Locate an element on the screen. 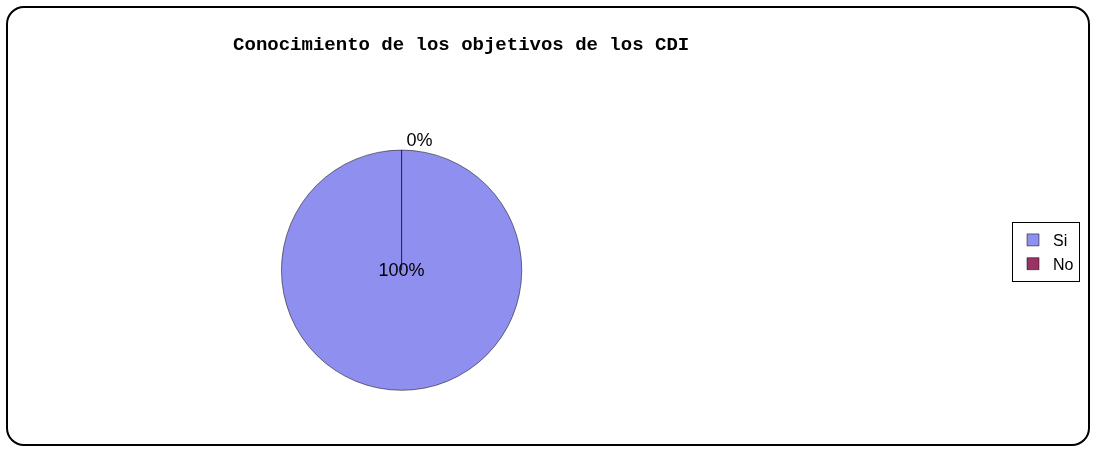 This screenshot has width=1098, height=454. data-label: 100% is located at coordinates (401, 270).